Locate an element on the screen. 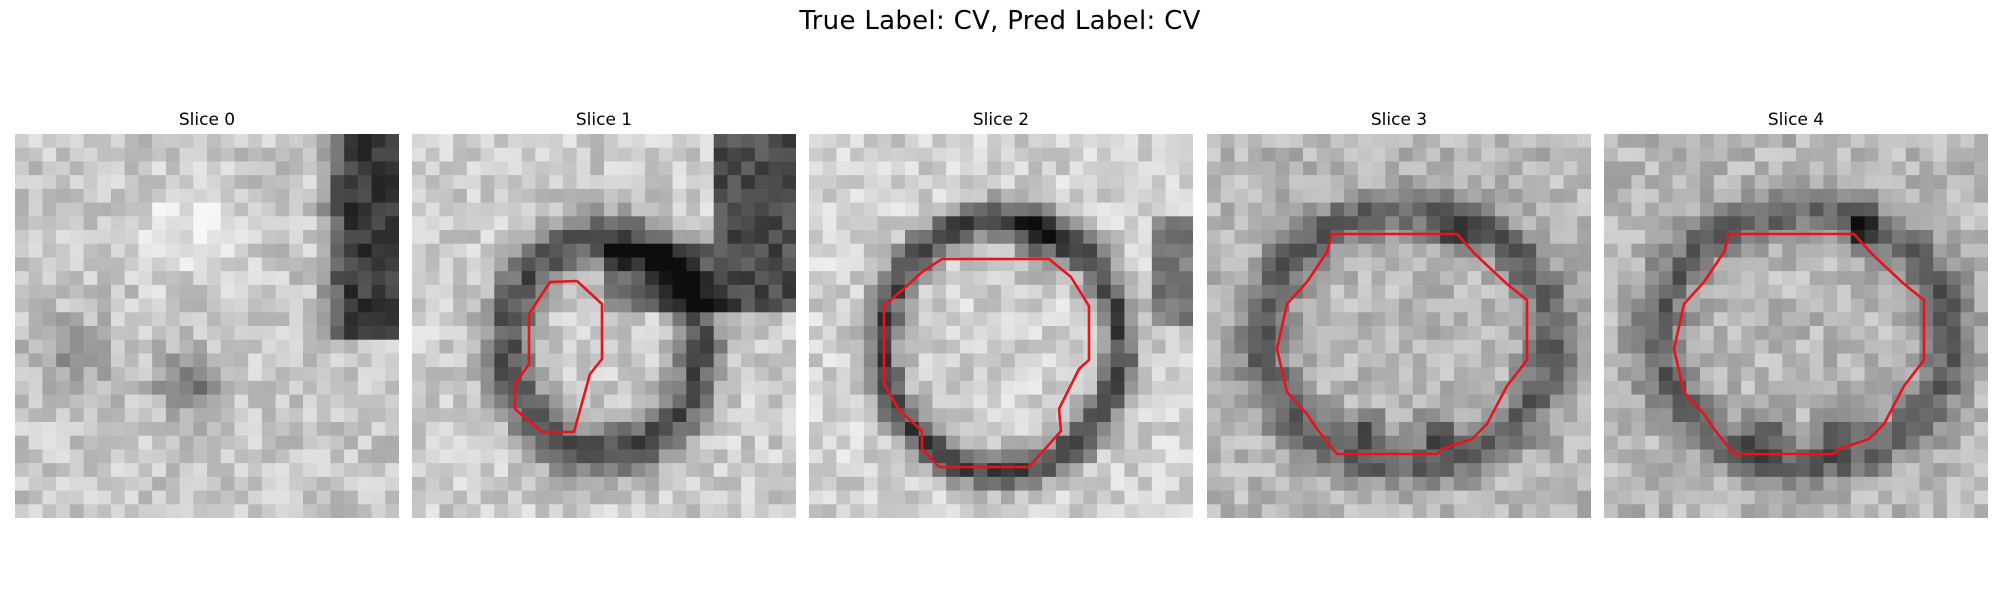 The image size is (2000, 600). slice-title: Slice 3 is located at coordinates (1399, 120).